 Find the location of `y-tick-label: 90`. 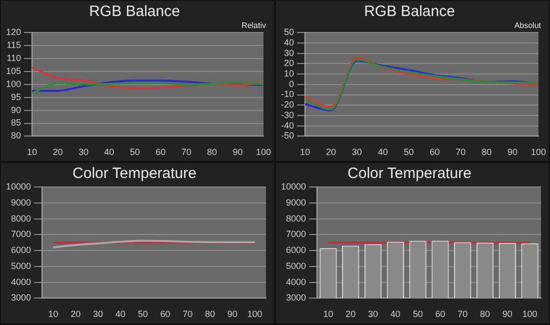

y-tick-label: 90 is located at coordinates (16, 109).